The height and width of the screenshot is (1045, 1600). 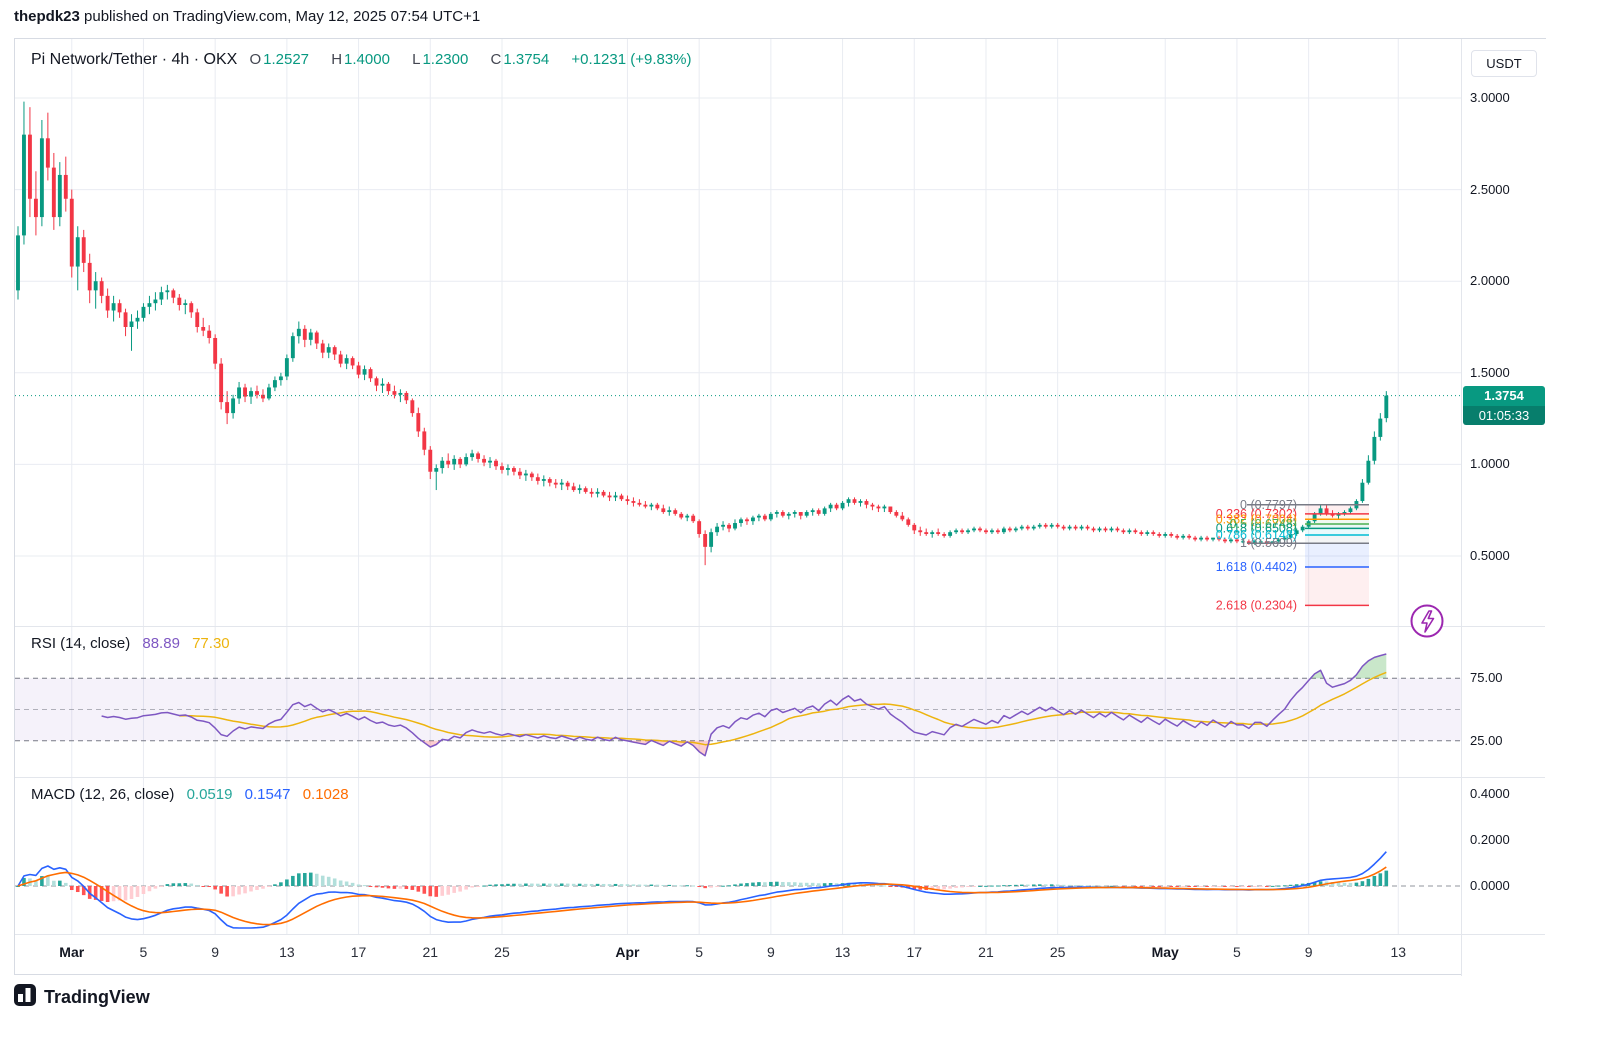 I want to click on svg-text: 0.382 (0.7004), so click(x=1256, y=519).